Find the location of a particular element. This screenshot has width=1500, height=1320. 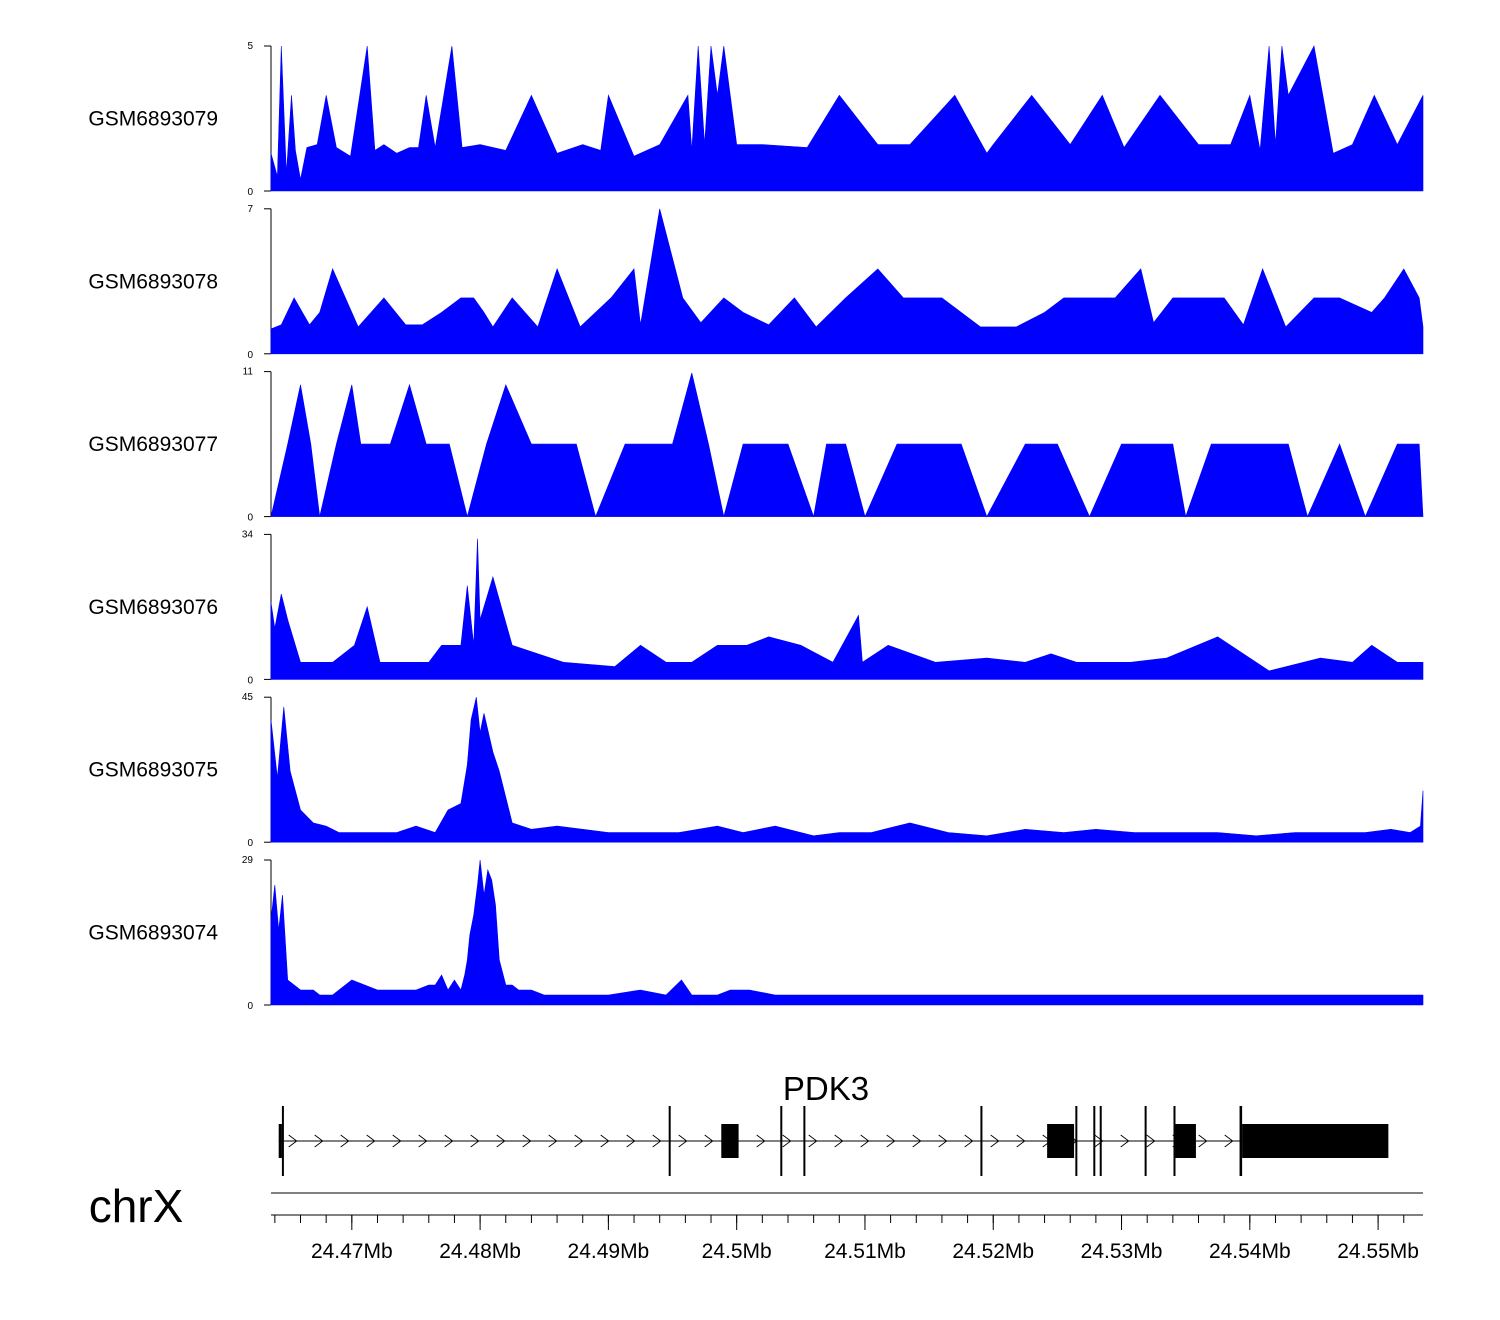

x-tick-label: 24.51Mb is located at coordinates (865, 1251).